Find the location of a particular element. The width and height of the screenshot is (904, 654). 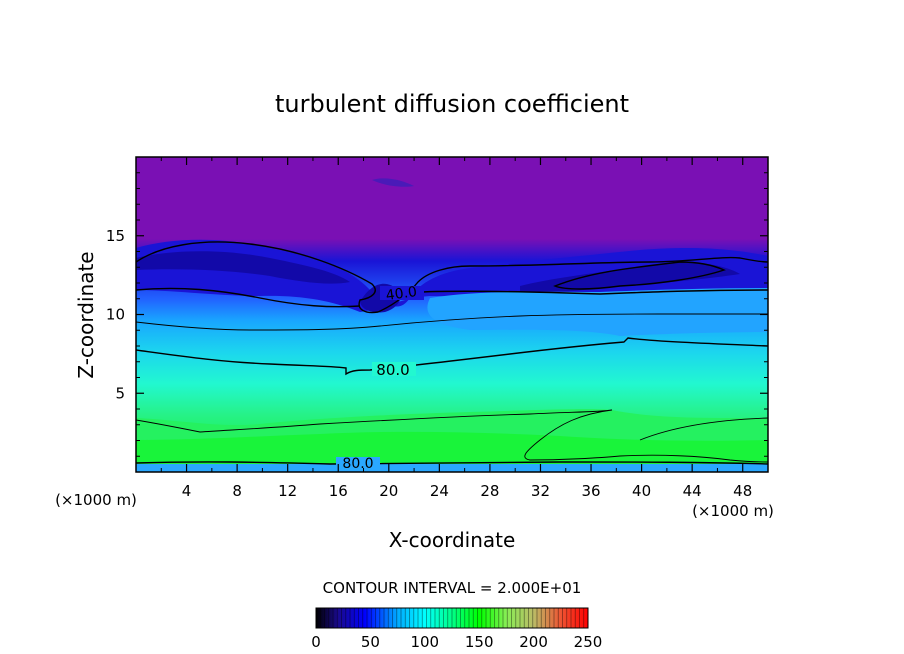

x-tick-label: 24 is located at coordinates (439, 491).